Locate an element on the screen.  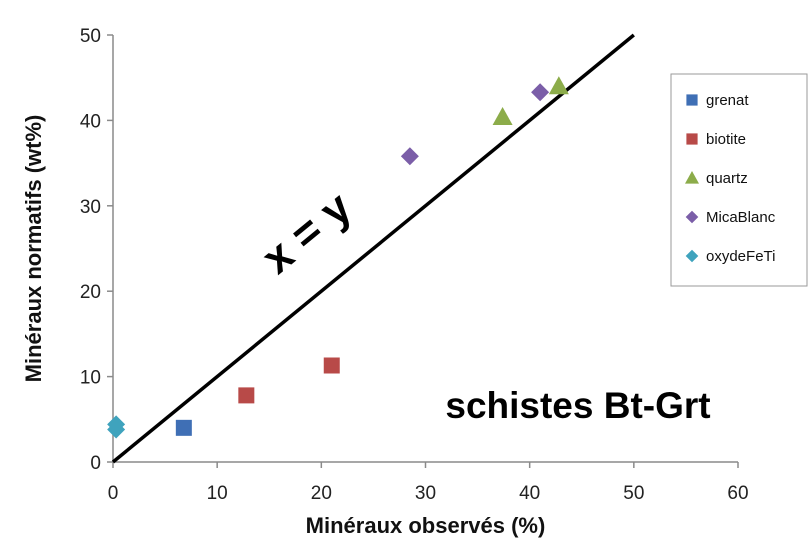
series-biotite is located at coordinates (289, 380).